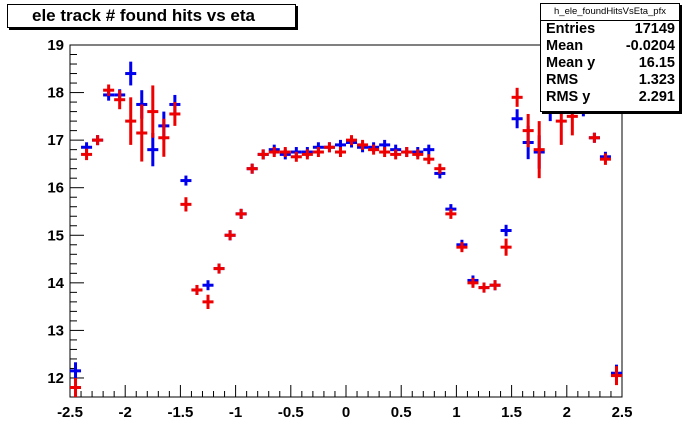 This screenshot has height=444, width=692. What do you see at coordinates (656, 80) in the screenshot?
I see `stats-value: 1.323` at bounding box center [656, 80].